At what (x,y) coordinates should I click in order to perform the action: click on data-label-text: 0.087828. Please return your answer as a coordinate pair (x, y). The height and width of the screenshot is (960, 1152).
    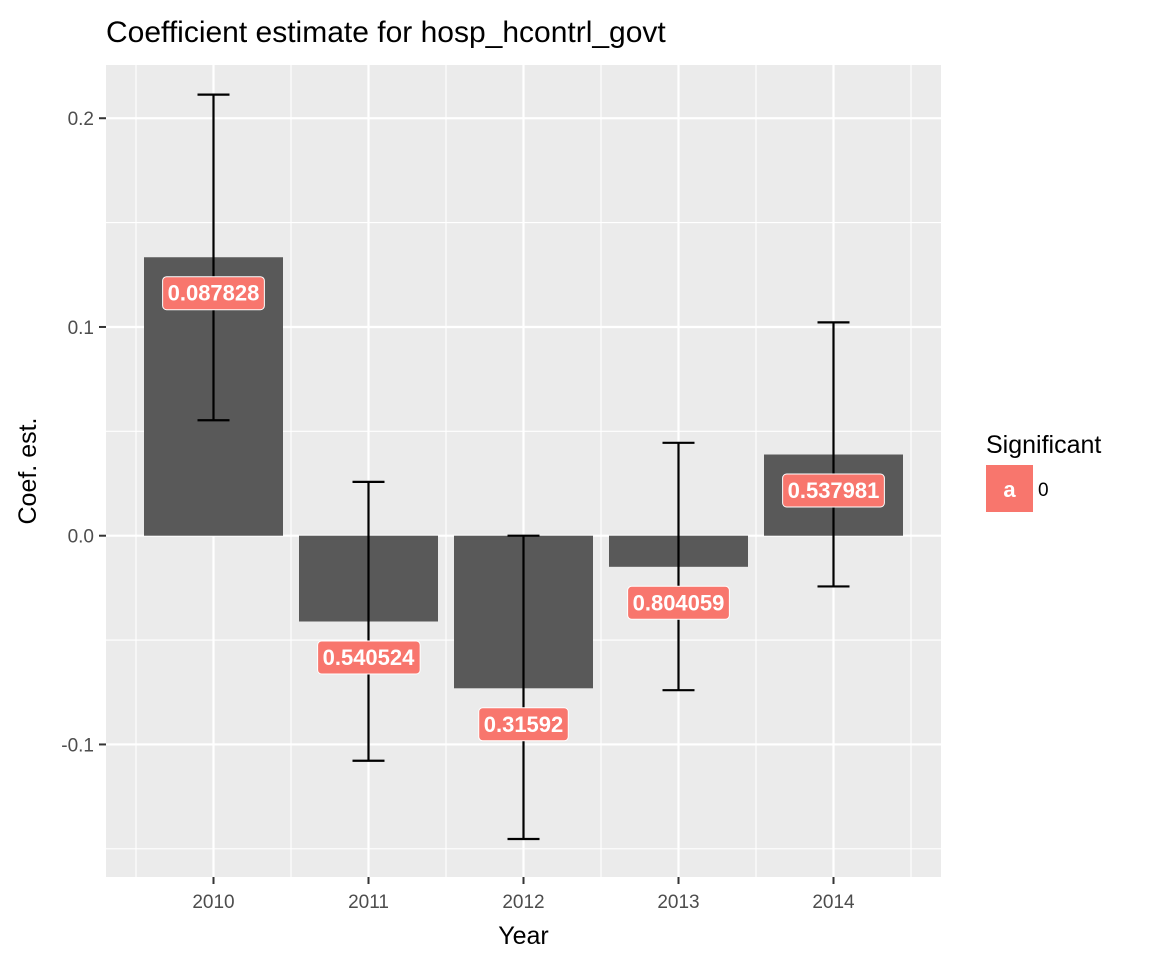
    Looking at the image, I should click on (214, 293).